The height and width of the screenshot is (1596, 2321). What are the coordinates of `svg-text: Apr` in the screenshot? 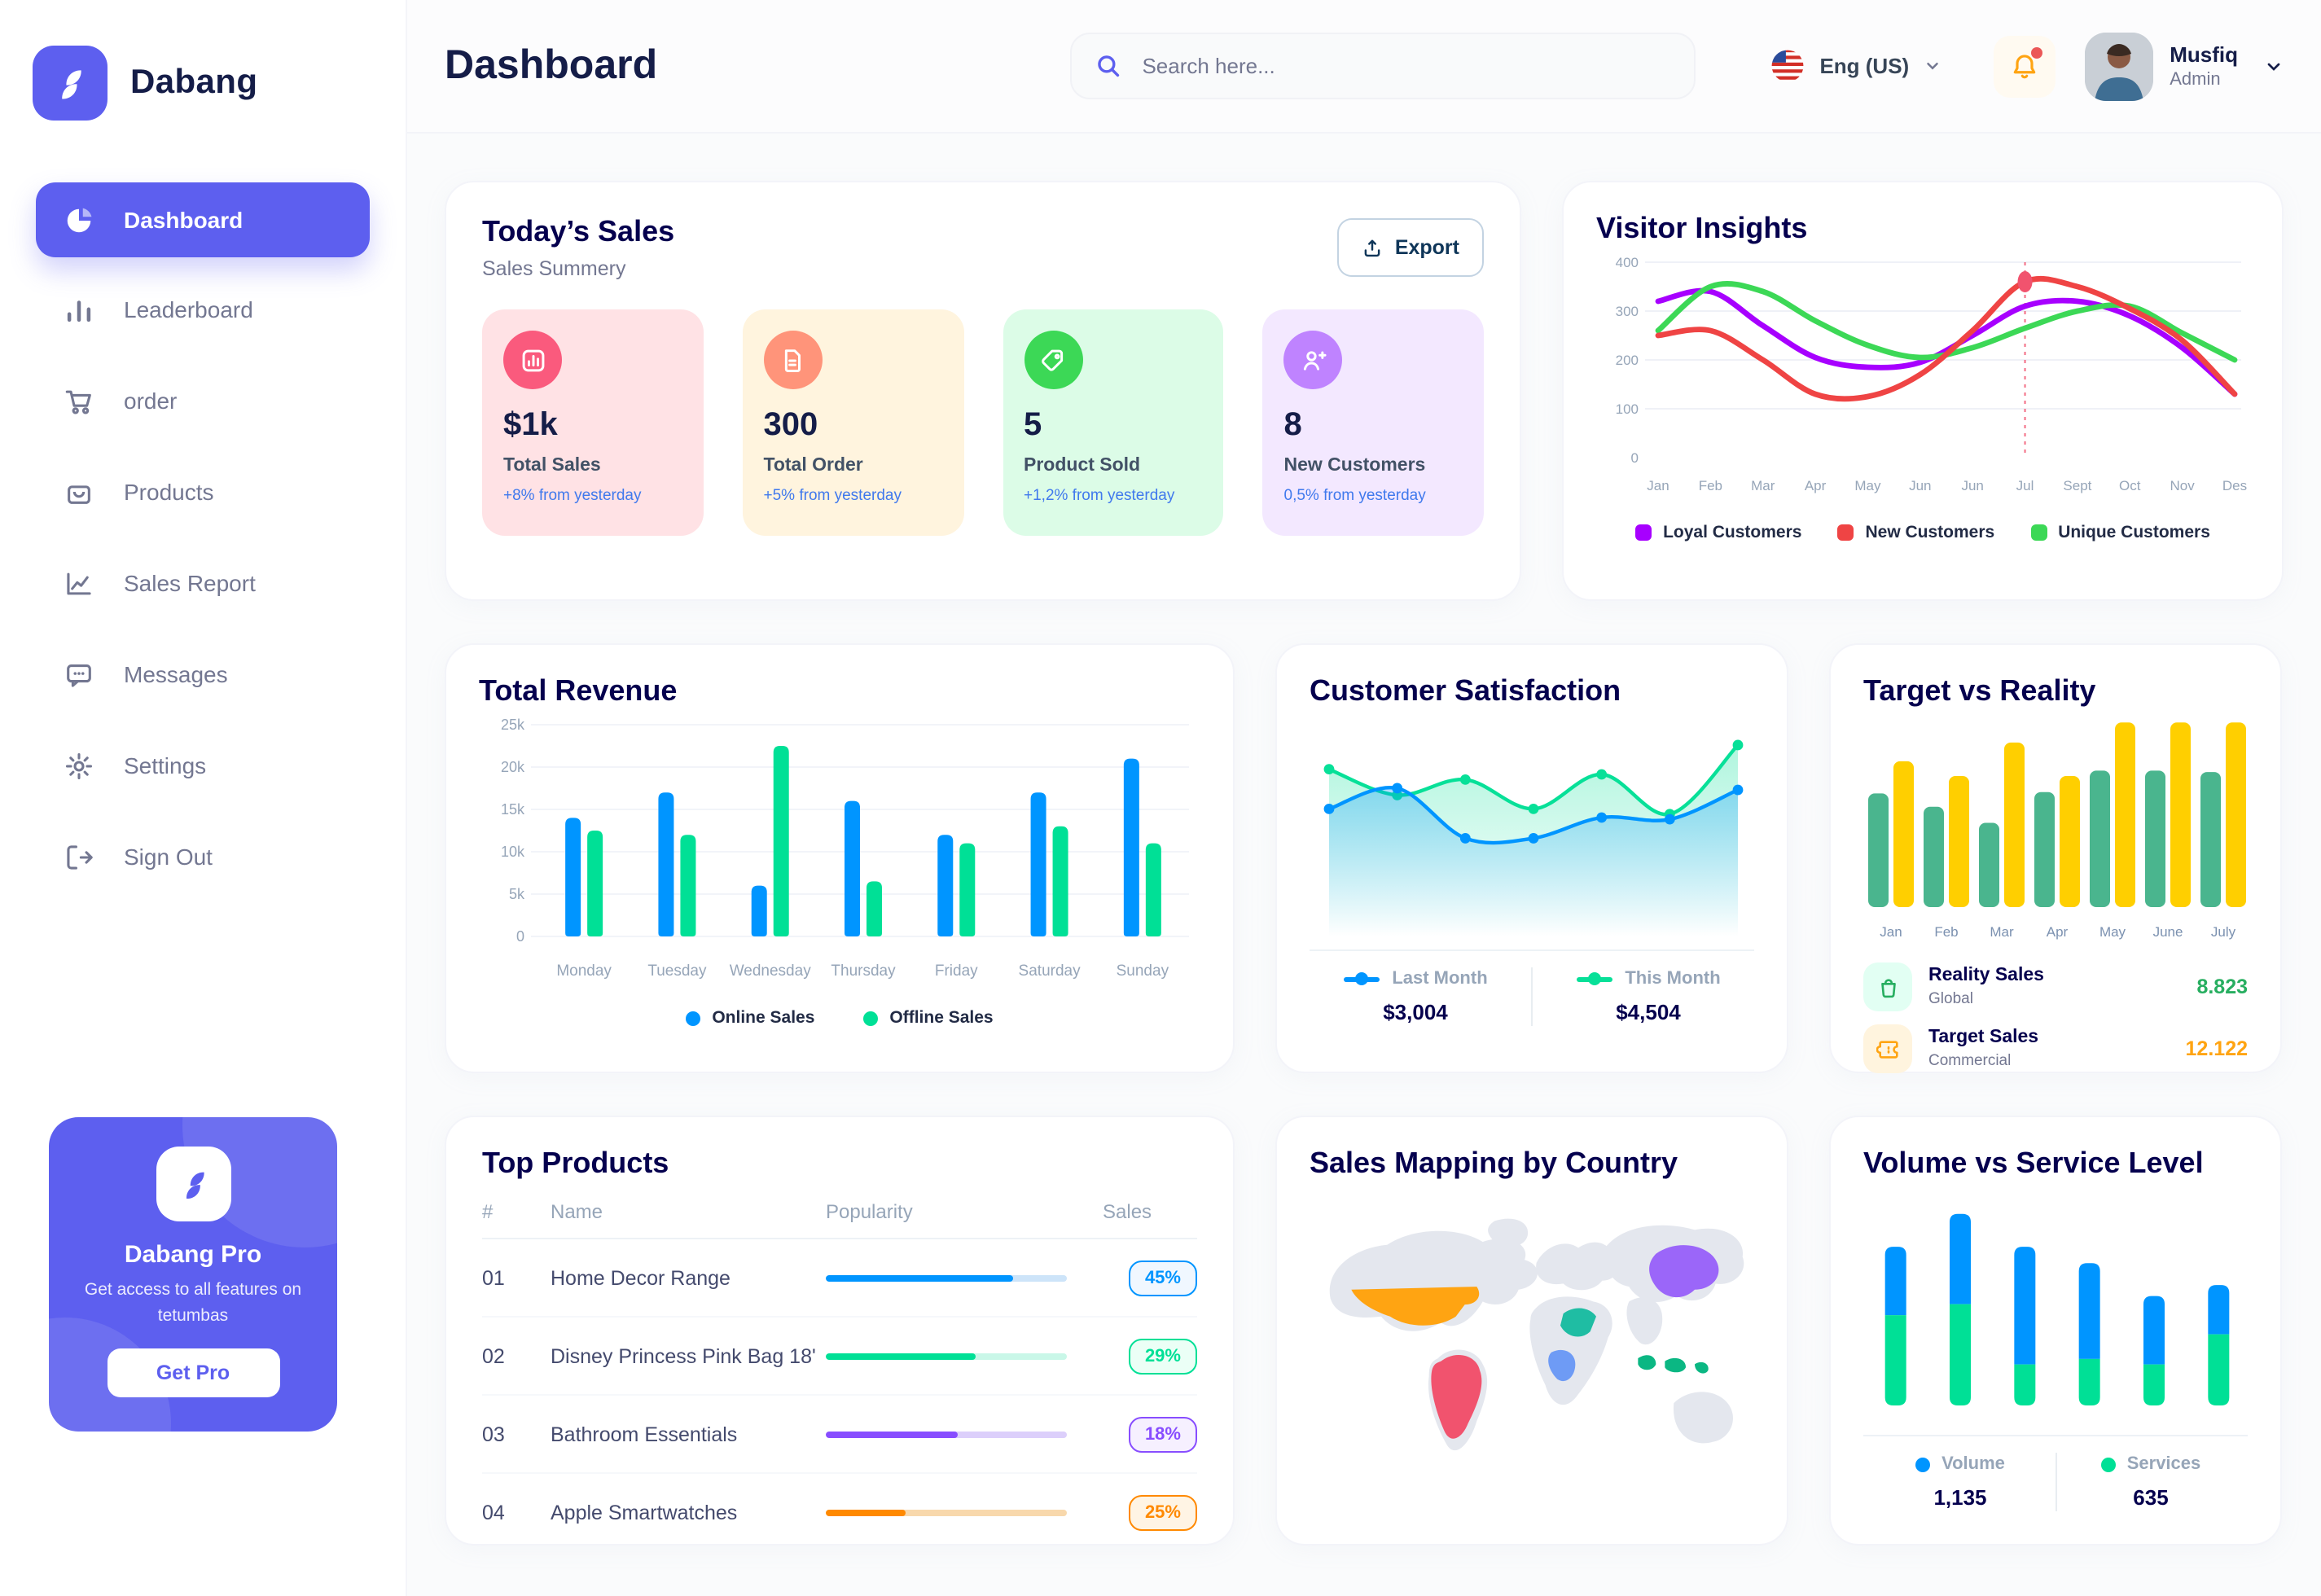 It's located at (1816, 485).